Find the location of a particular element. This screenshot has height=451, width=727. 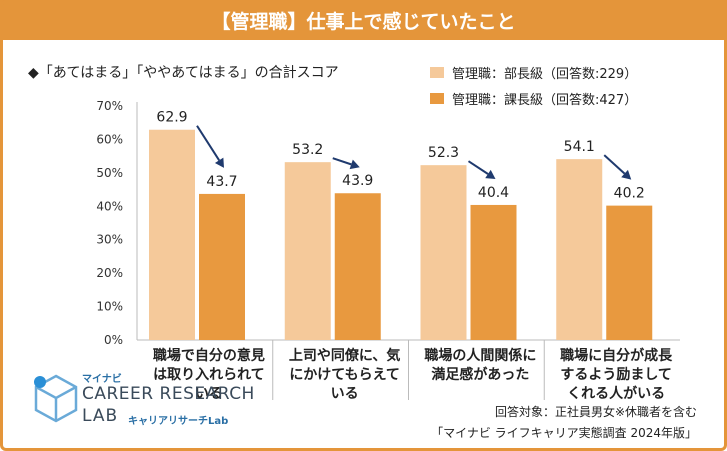

y-tick-label: 70% is located at coordinates (109, 106).